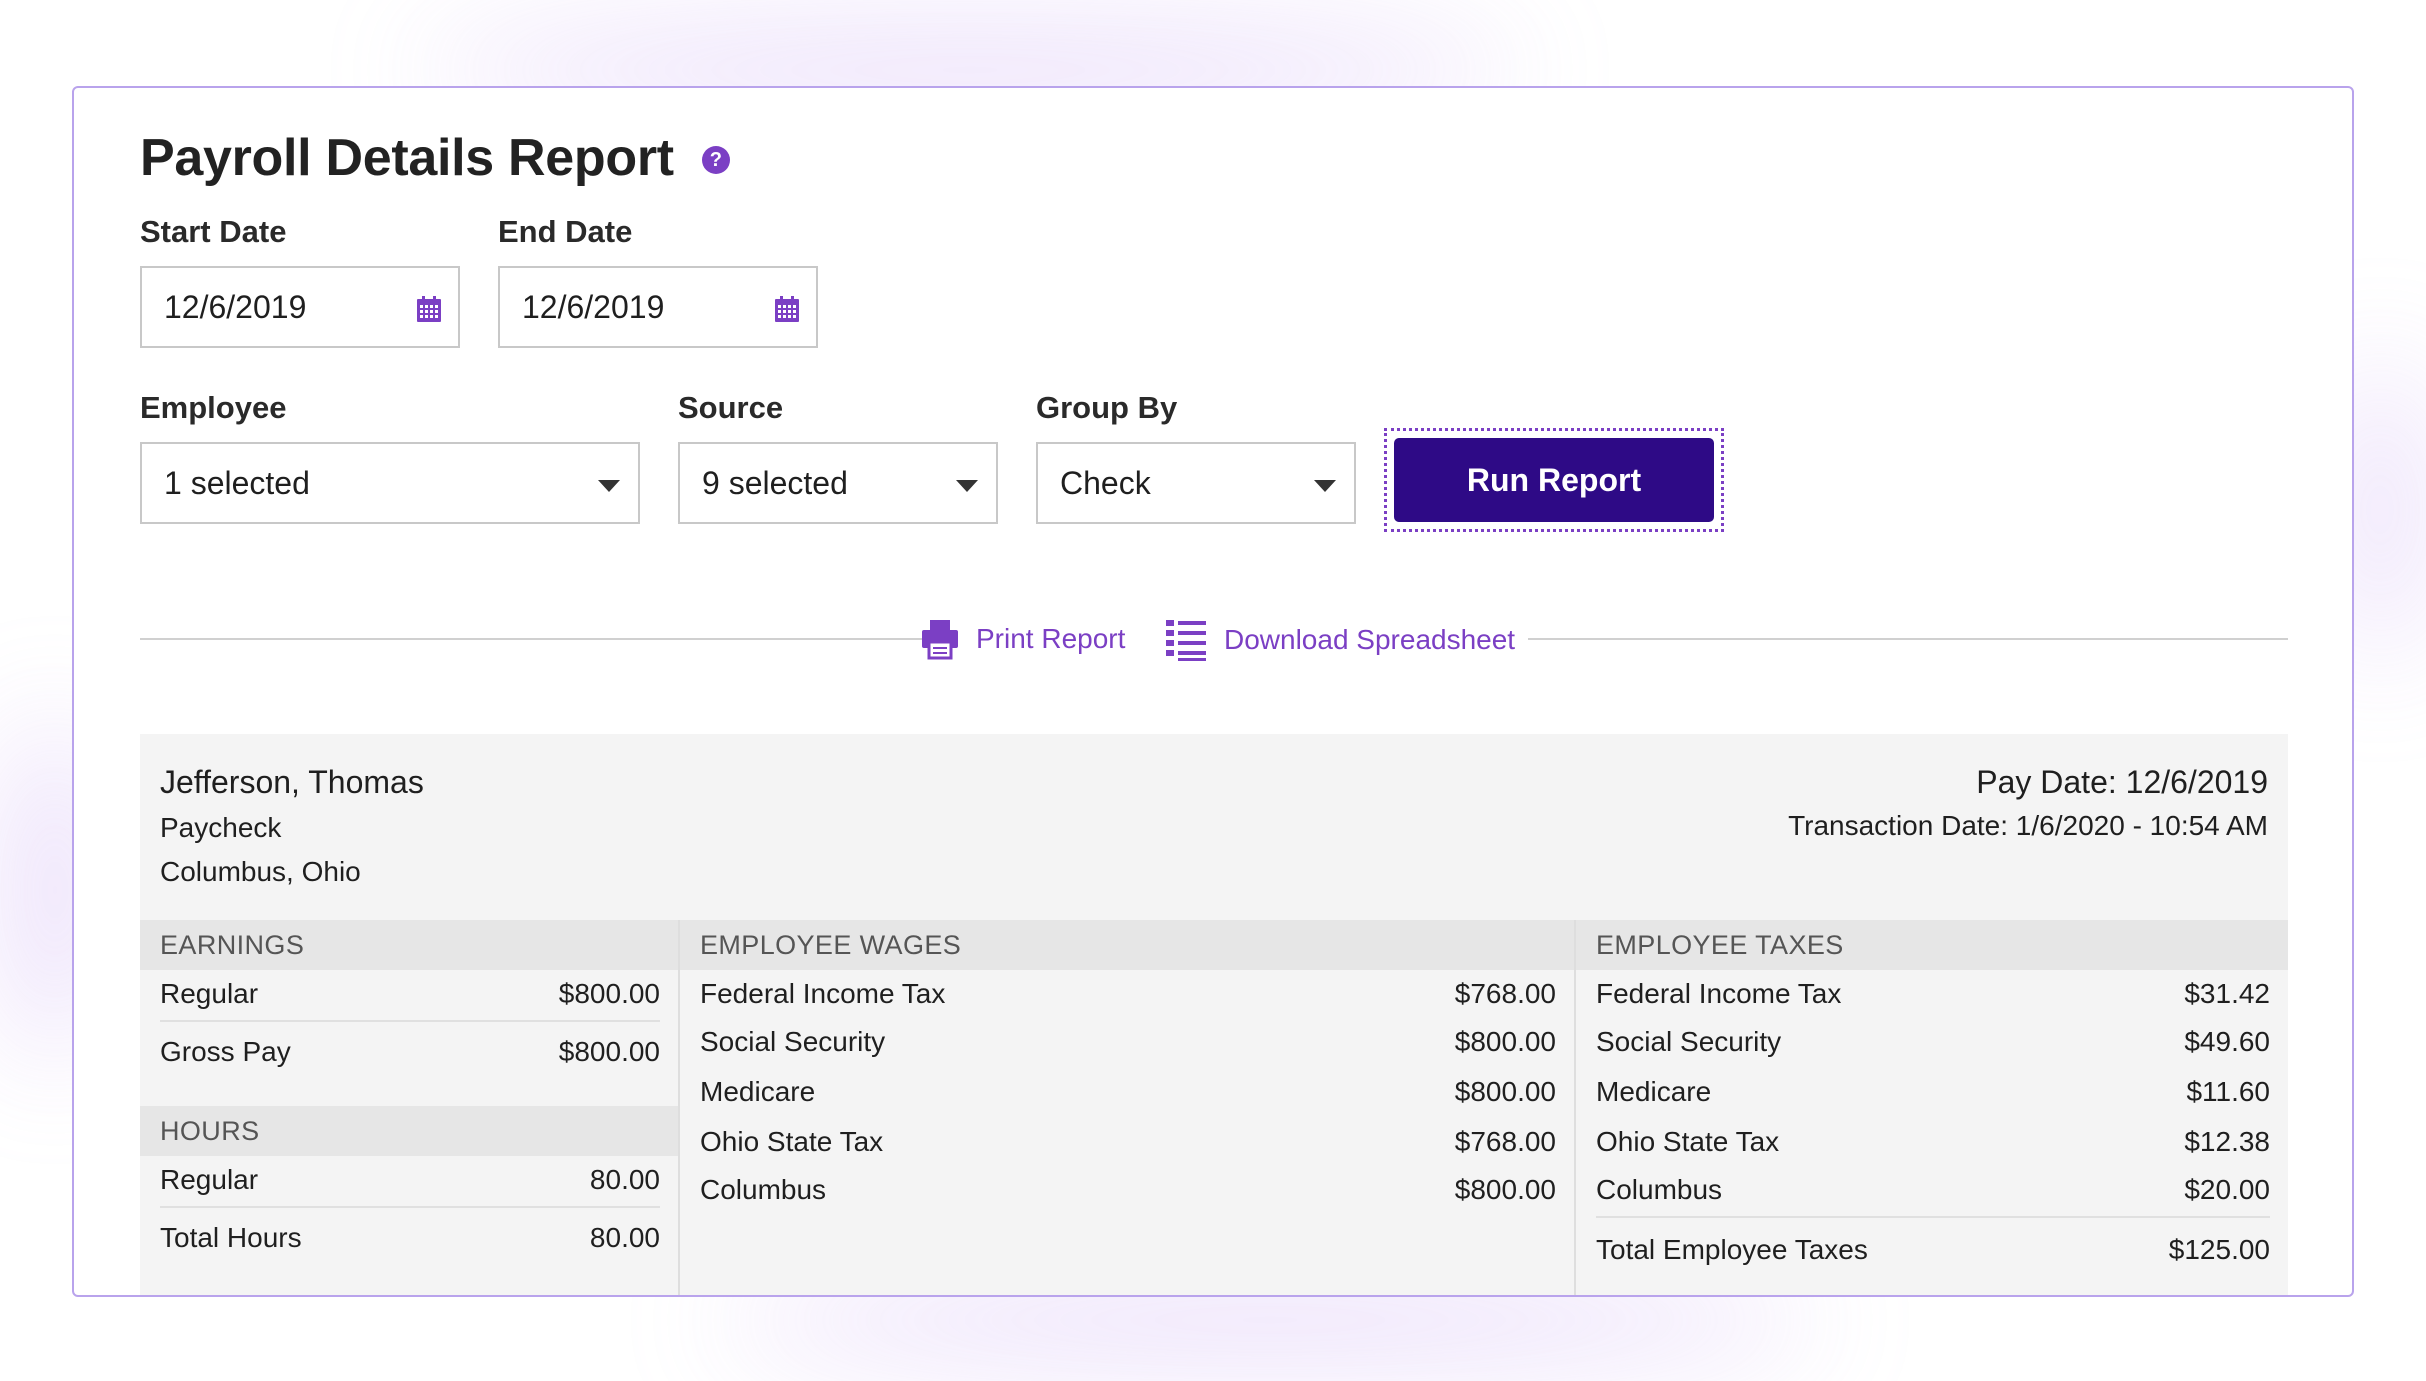  Describe the element at coordinates (1732, 1249) in the screenshot. I see `total-label: Total Employee Taxes` at that location.